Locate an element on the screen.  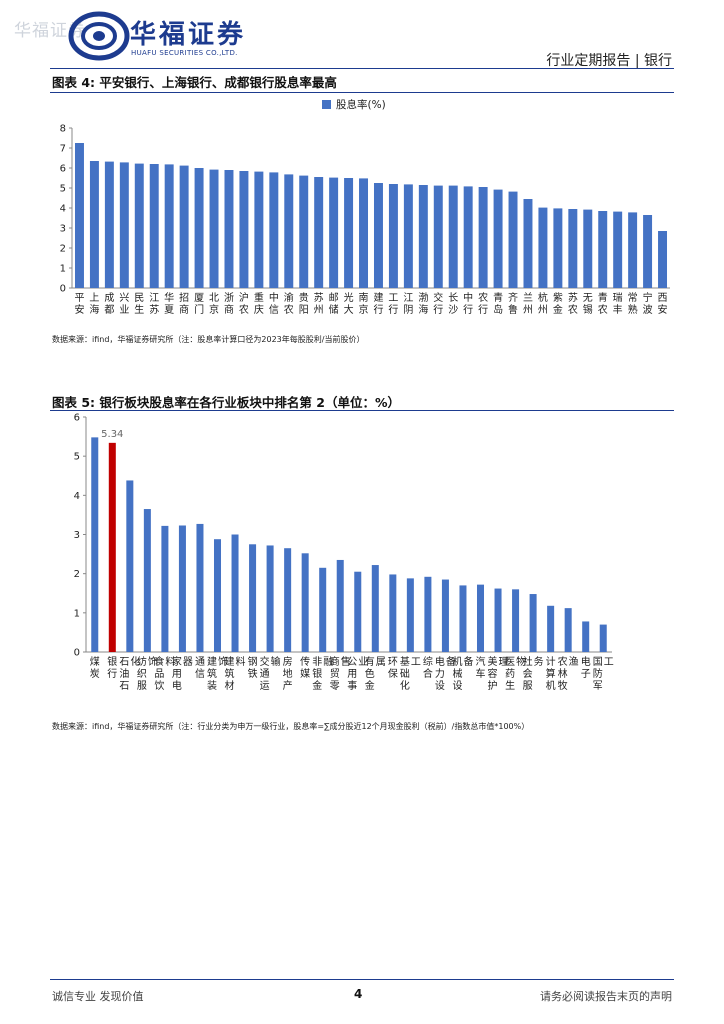
y-tick-label: 5 is located at coordinates (63, 189).